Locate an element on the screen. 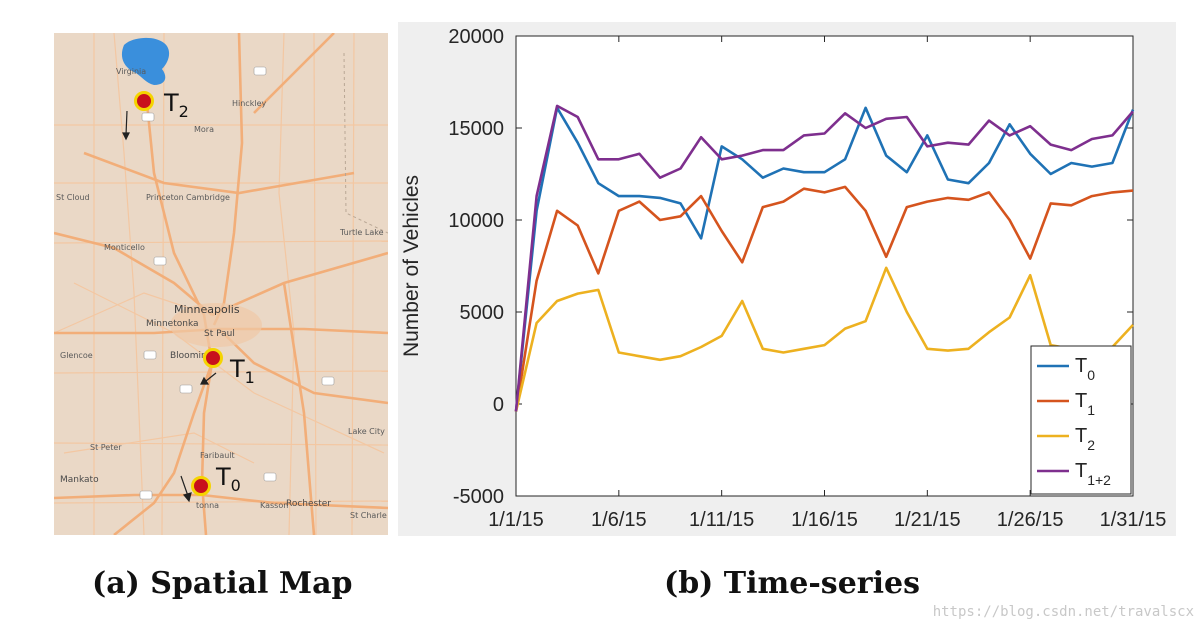  y-tick-label: 15000 is located at coordinates (476, 129).